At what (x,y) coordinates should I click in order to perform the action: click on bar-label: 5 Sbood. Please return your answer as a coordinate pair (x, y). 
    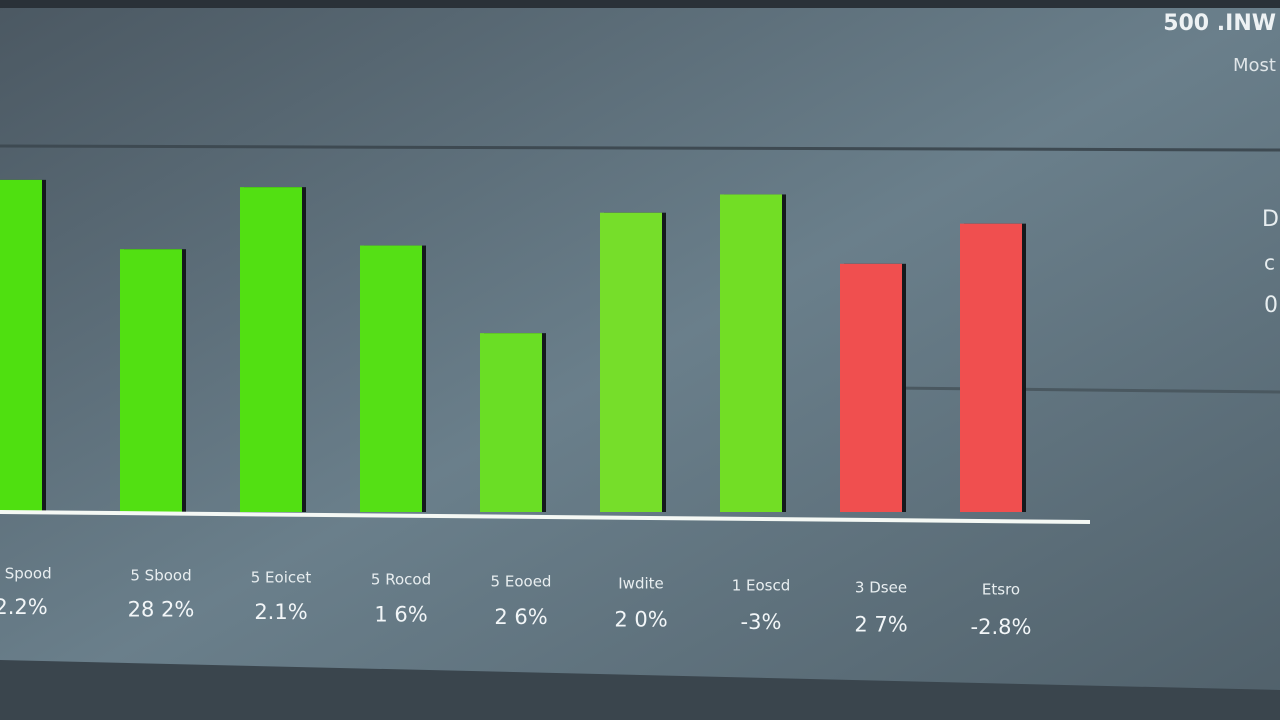
    Looking at the image, I should click on (160, 576).